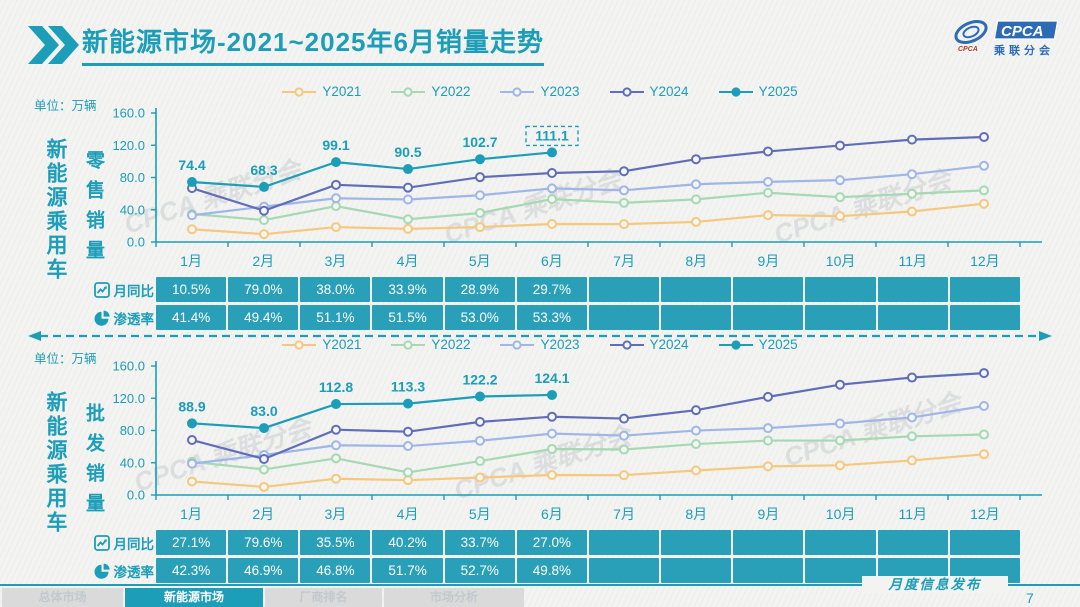 The height and width of the screenshot is (607, 1080). What do you see at coordinates (551, 570) in the screenshot?
I see `table-cell: 49.8%` at bounding box center [551, 570].